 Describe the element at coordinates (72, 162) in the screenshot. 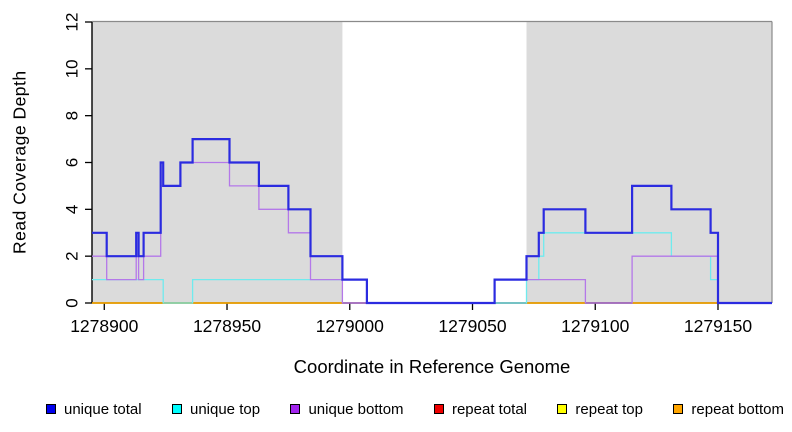

I see `y-tick-label: 6` at that location.